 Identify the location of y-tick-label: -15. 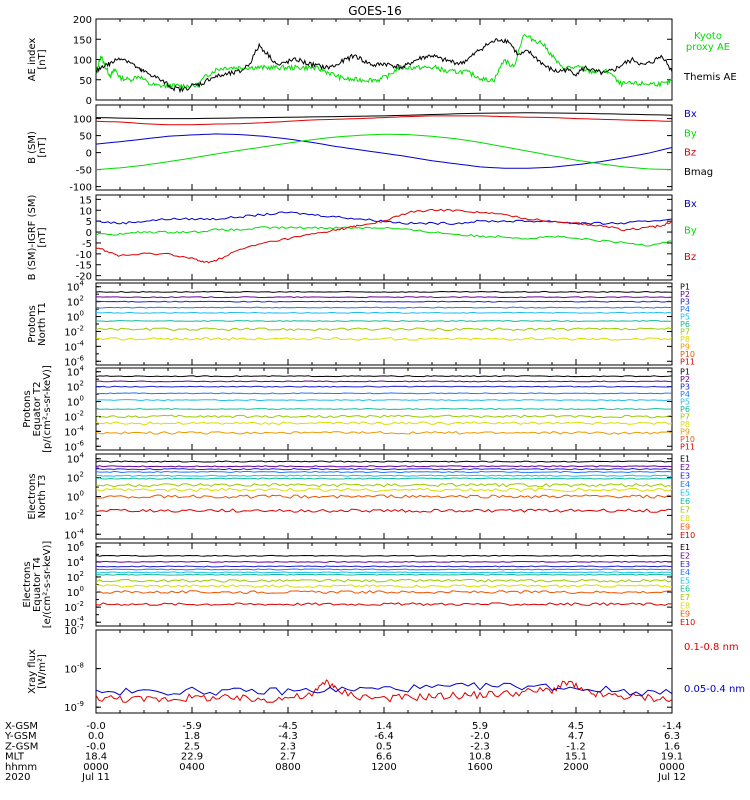
(84, 266).